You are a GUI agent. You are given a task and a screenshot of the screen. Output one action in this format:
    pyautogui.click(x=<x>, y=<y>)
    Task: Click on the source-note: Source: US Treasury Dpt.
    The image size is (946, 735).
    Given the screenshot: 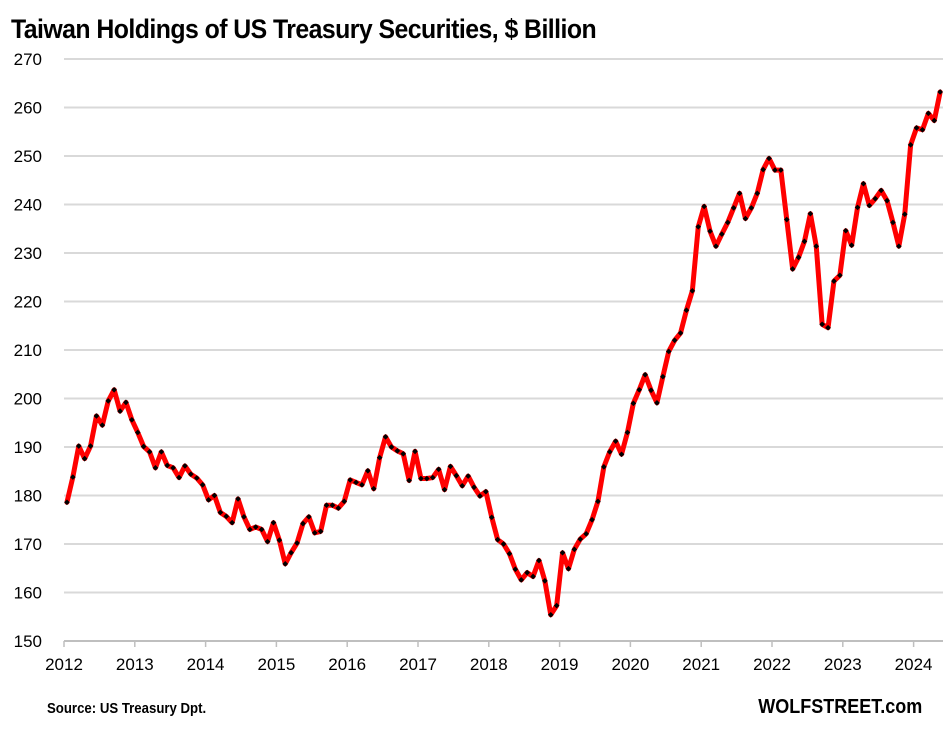 What is the action you would take?
    pyautogui.click(x=127, y=708)
    